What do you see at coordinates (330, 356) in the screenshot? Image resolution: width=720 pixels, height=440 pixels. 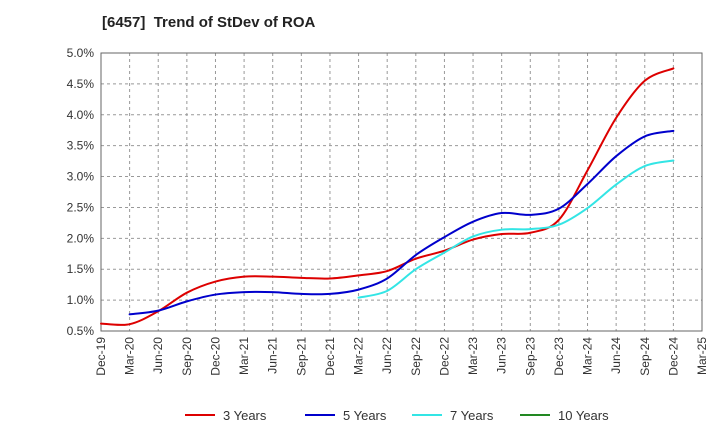 I see `x-tick-label: Dec-21` at bounding box center [330, 356].